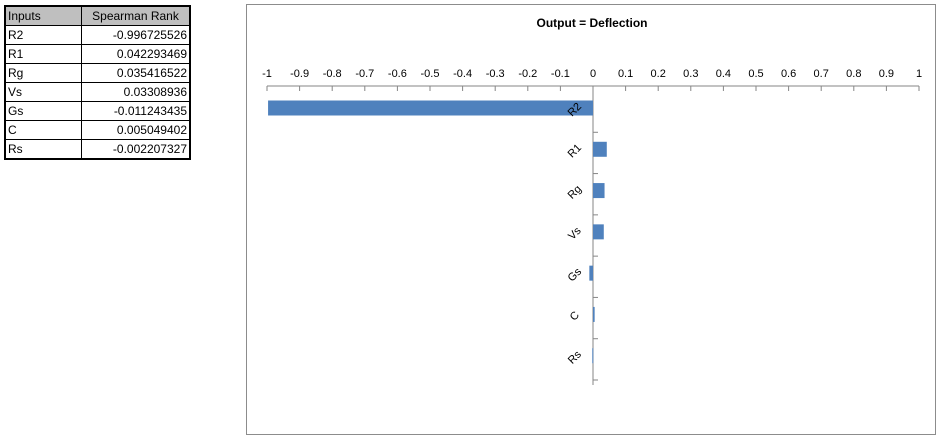  Describe the element at coordinates (599, 191) in the screenshot. I see `bar-rg` at that location.